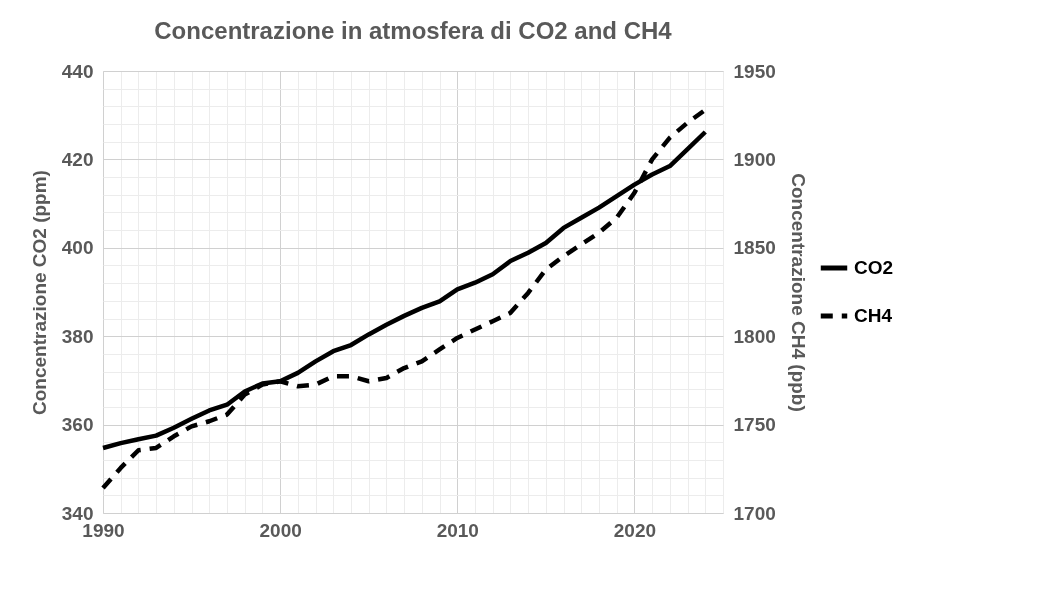 This screenshot has width=1045, height=605. What do you see at coordinates (457, 530) in the screenshot?
I see `x-tick-label: 2010` at bounding box center [457, 530].